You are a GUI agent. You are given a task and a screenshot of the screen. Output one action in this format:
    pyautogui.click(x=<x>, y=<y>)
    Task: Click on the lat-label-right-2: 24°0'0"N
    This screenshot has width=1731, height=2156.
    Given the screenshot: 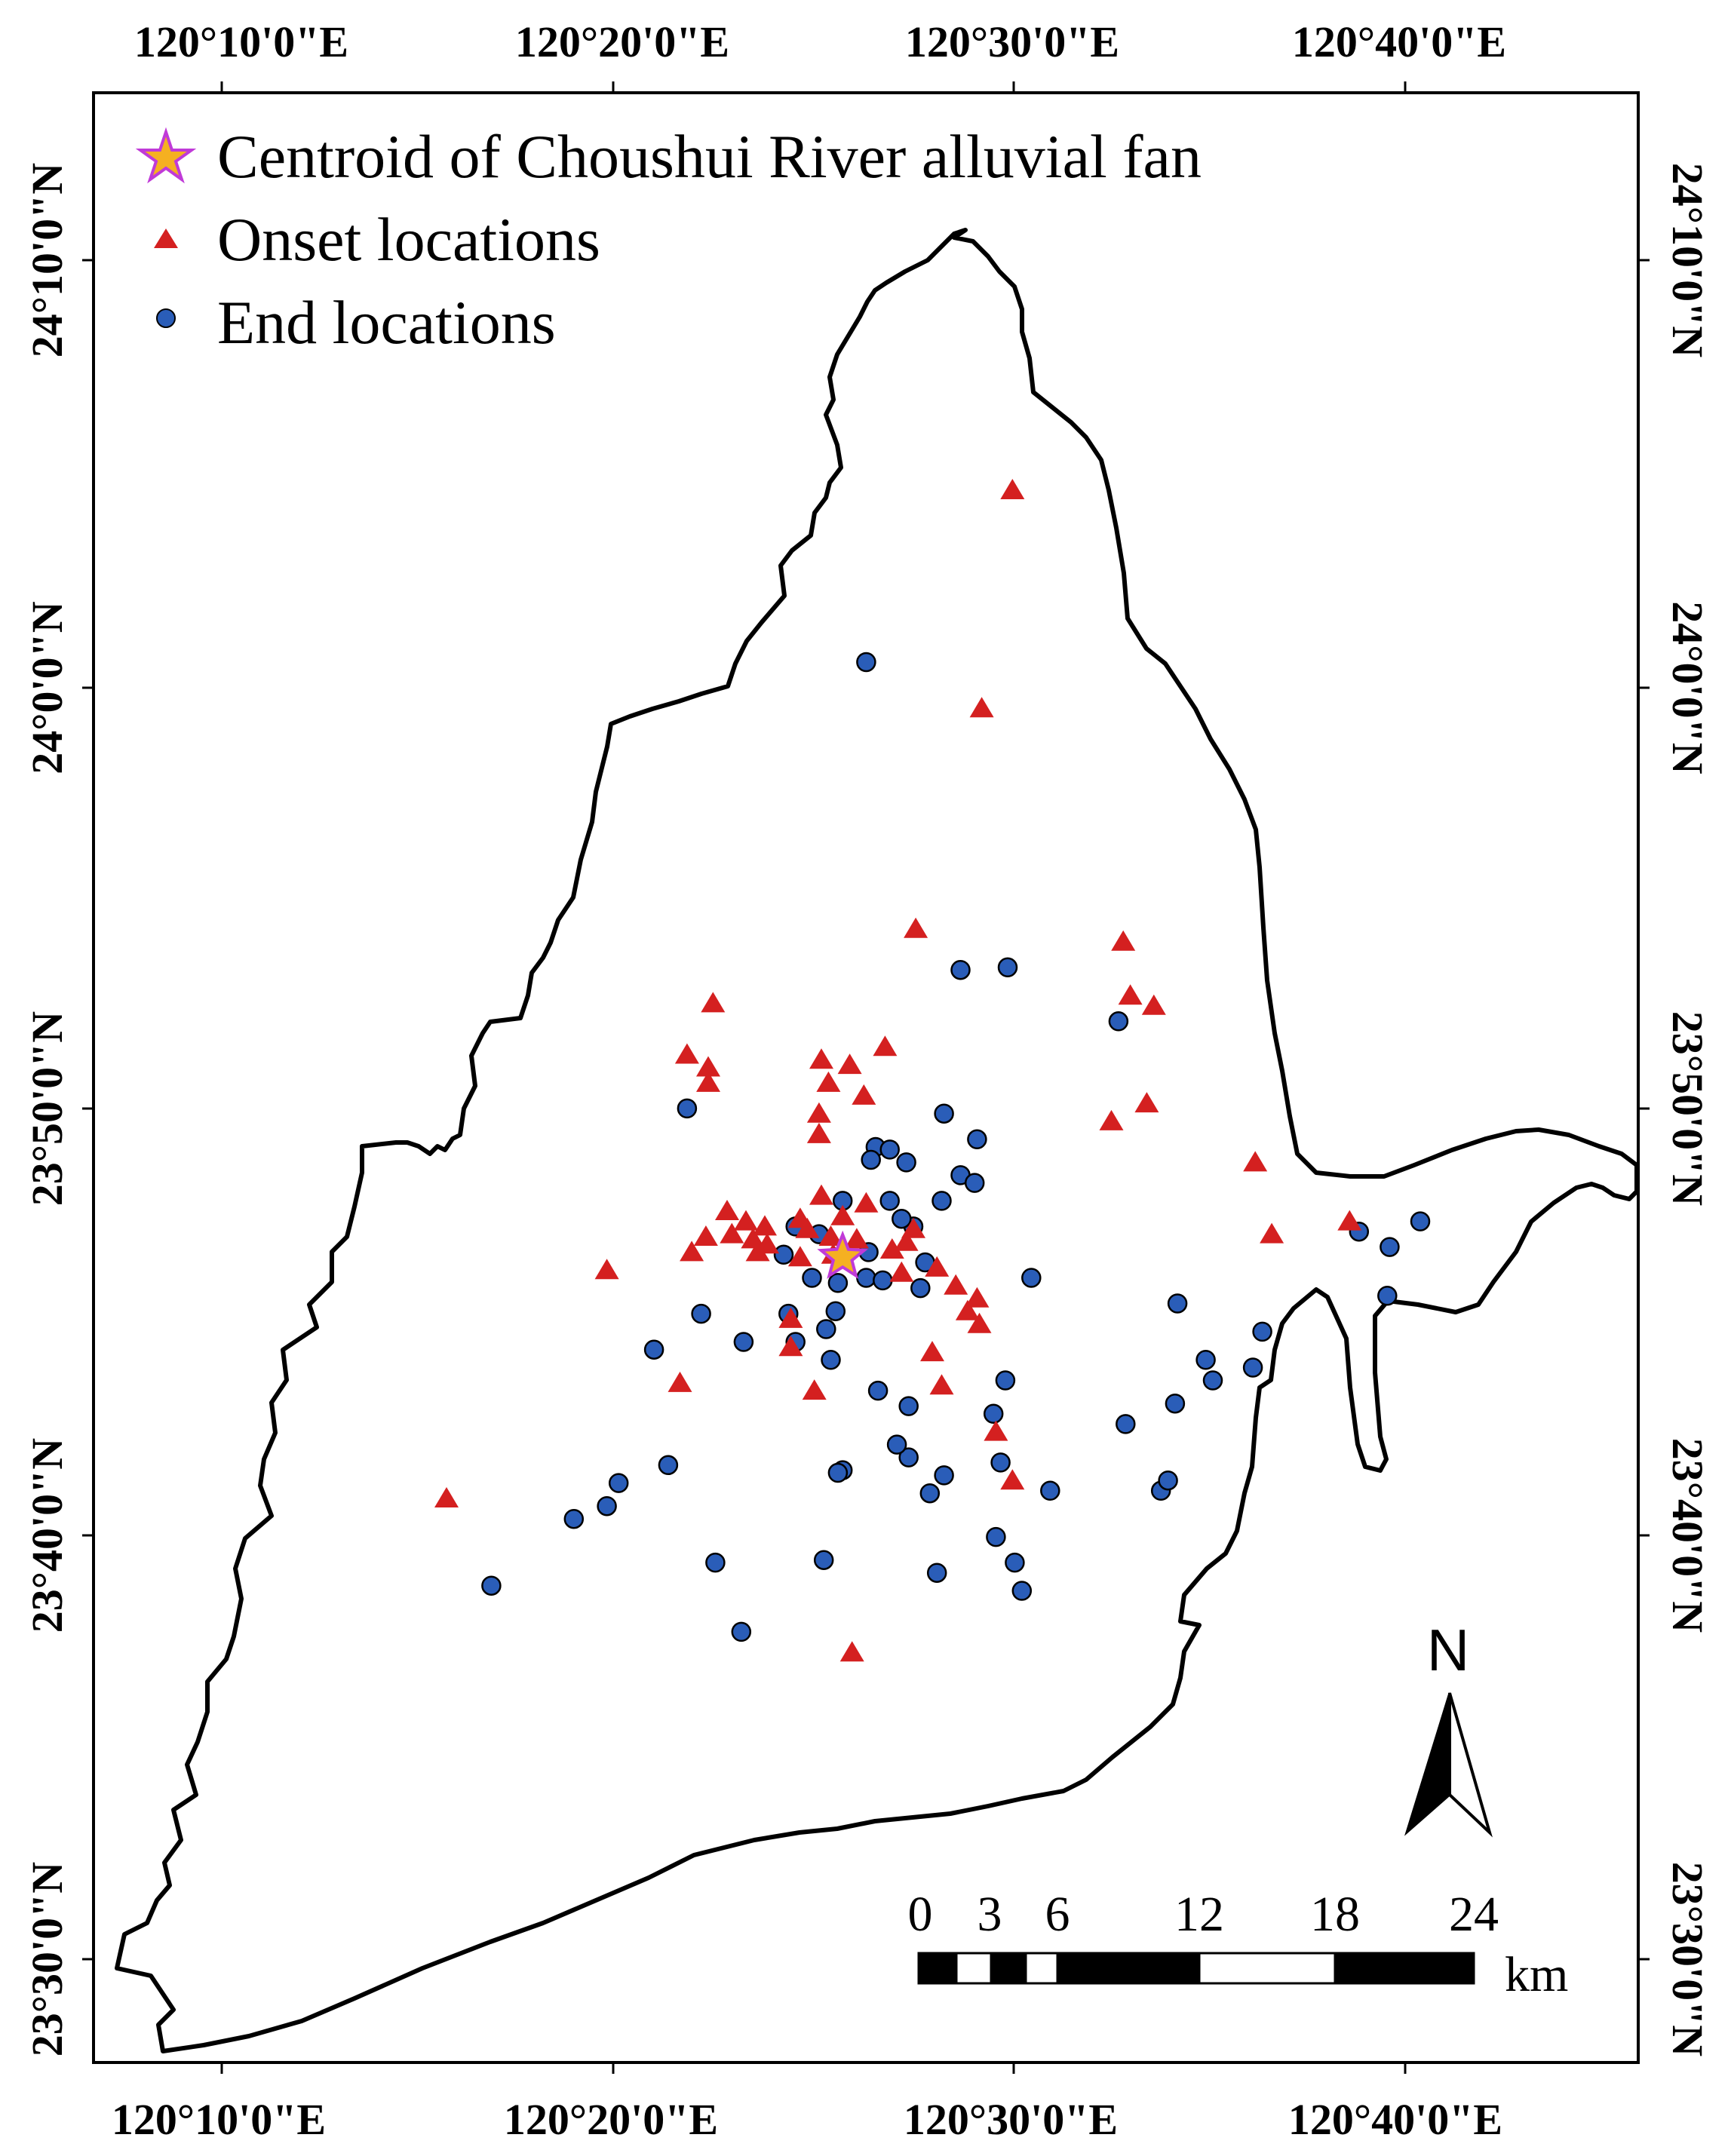 What is the action you would take?
    pyautogui.click(x=1687, y=688)
    